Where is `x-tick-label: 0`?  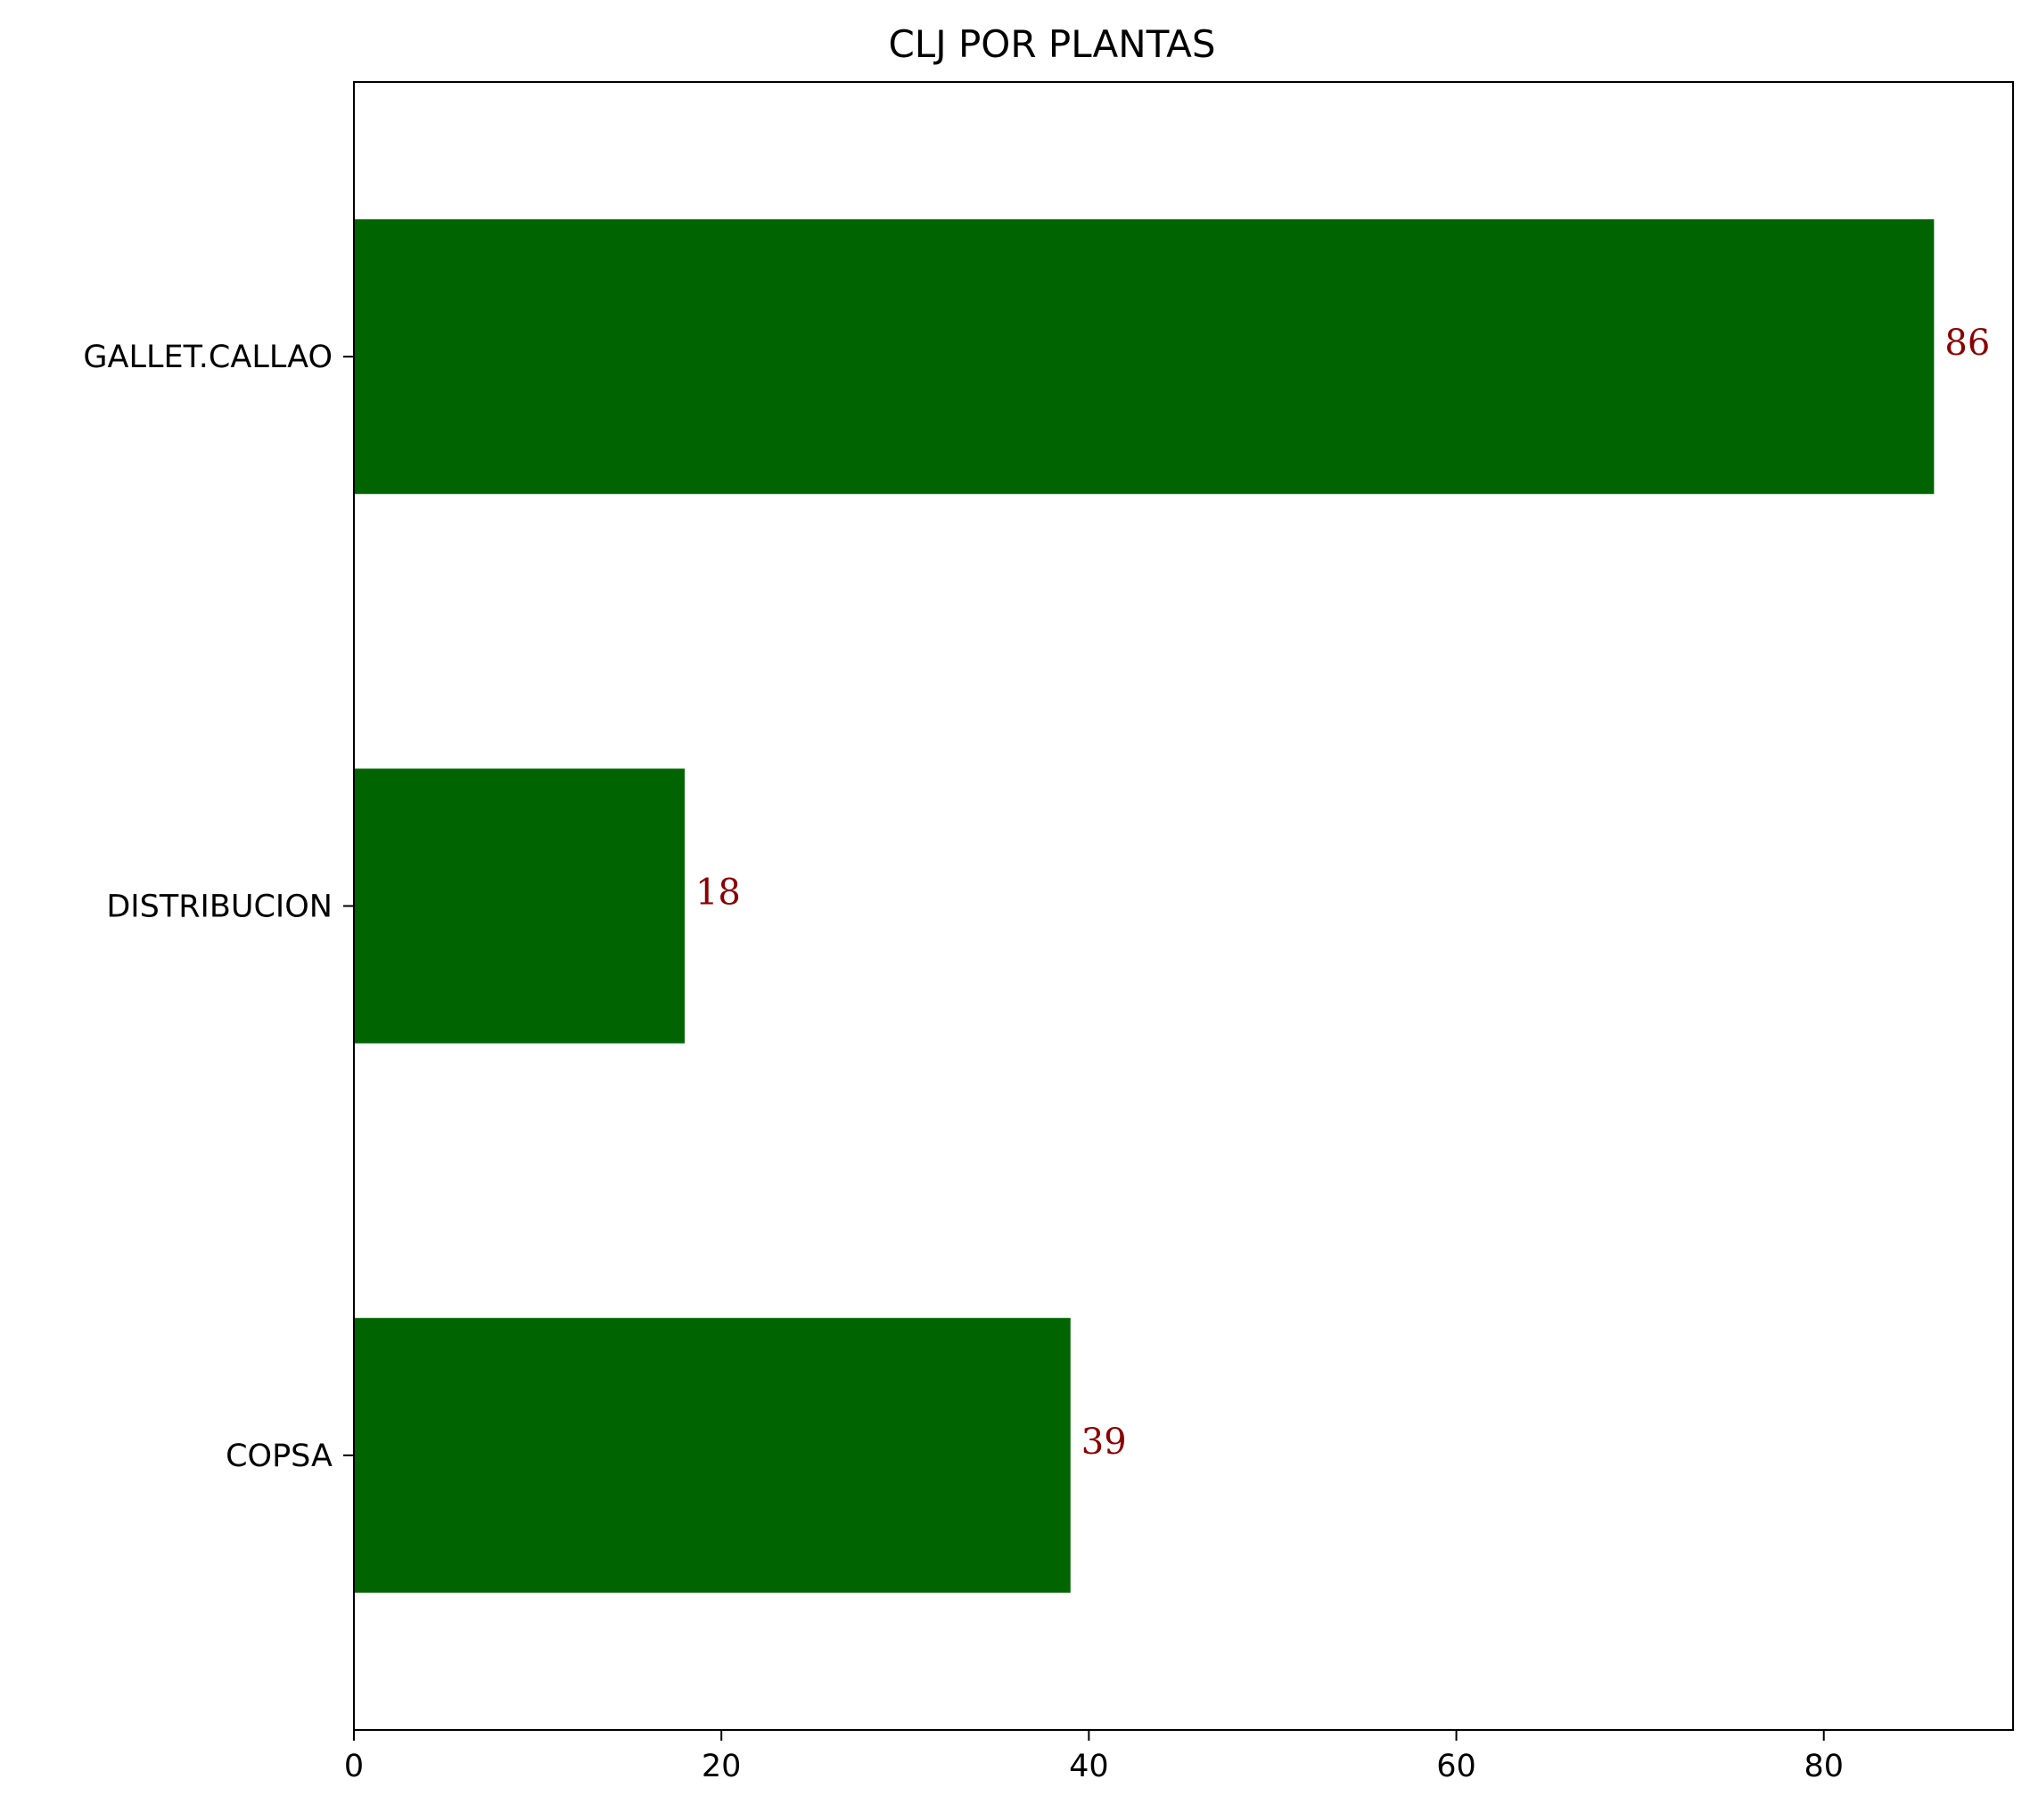
x-tick-label: 0 is located at coordinates (354, 1766).